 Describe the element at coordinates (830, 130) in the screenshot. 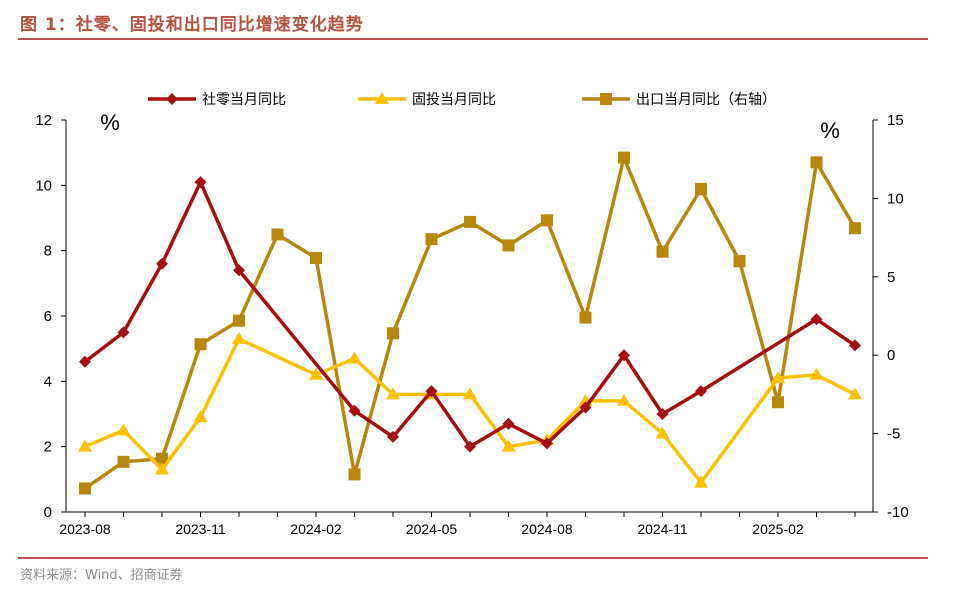

I see `right-axis-unit-label: %` at that location.